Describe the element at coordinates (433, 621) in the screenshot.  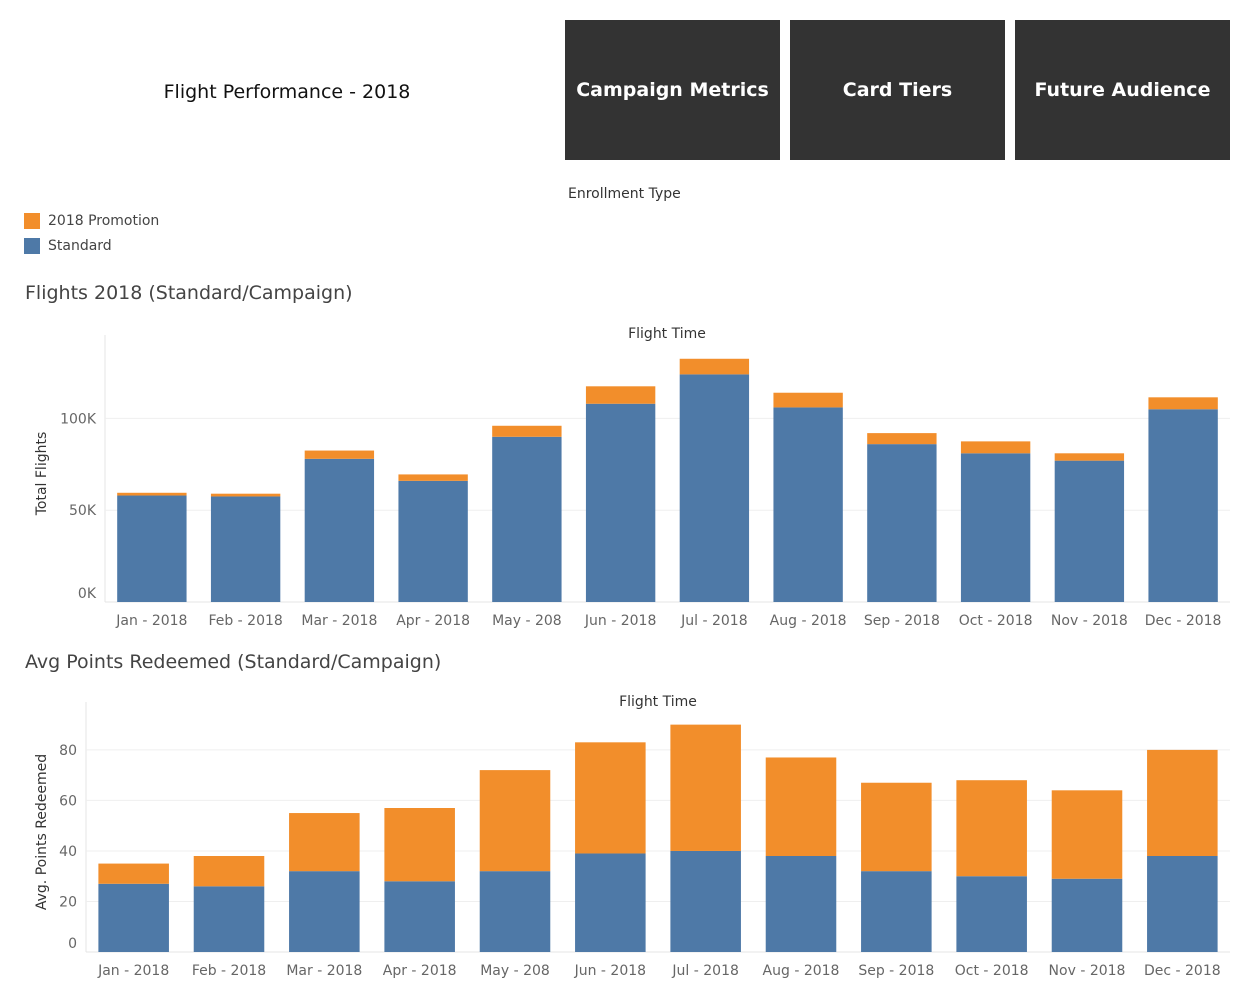
I see `flights-x-tick-label: Apr - 2018` at that location.